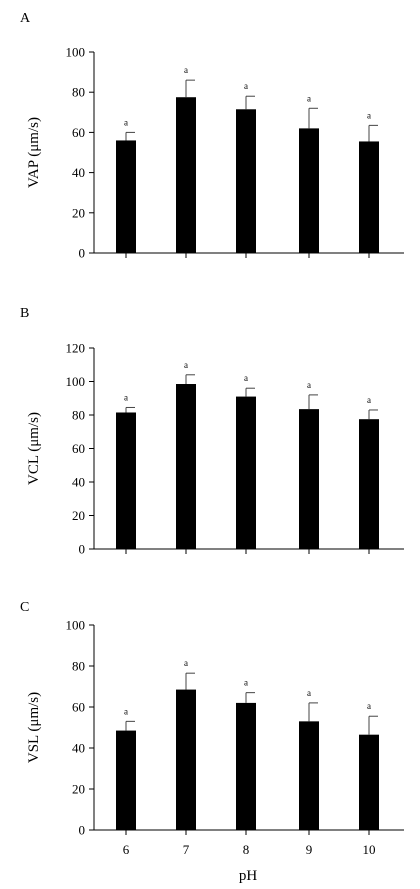  Describe the element at coordinates (34, 152) in the screenshot. I see `y-axis-title: VAP (μm/s)` at that location.